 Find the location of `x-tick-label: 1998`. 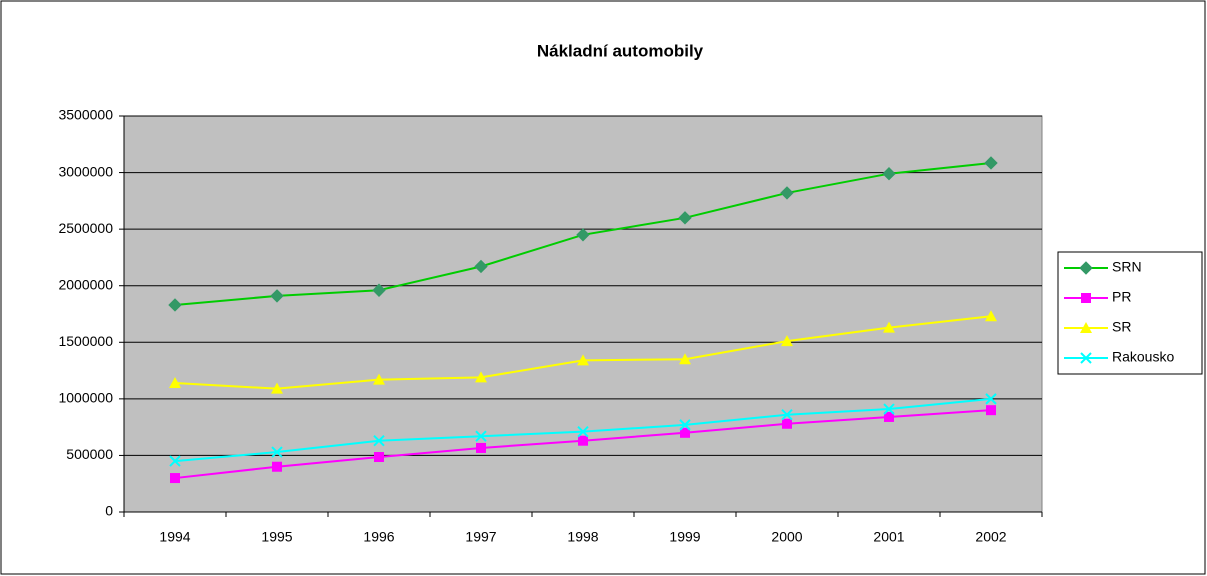

x-tick-label: 1998 is located at coordinates (582, 537).